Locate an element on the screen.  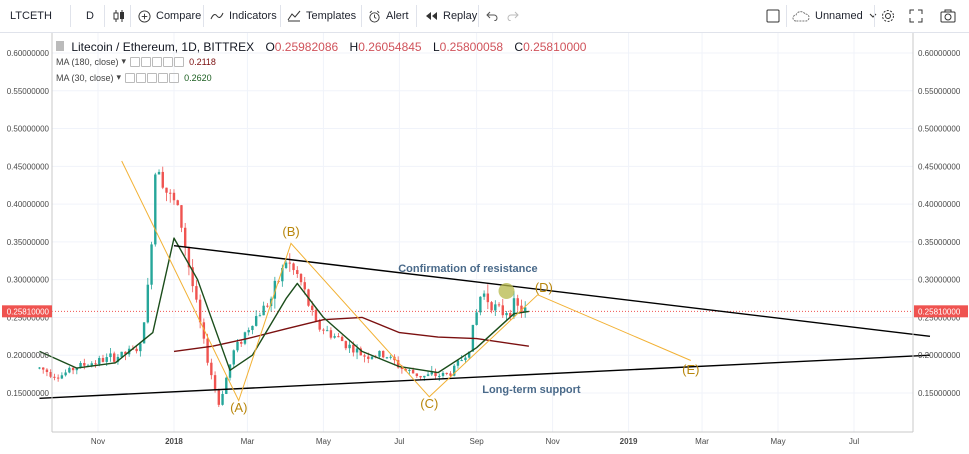
y-tick-label-left: 0.55000000 is located at coordinates (28, 91).